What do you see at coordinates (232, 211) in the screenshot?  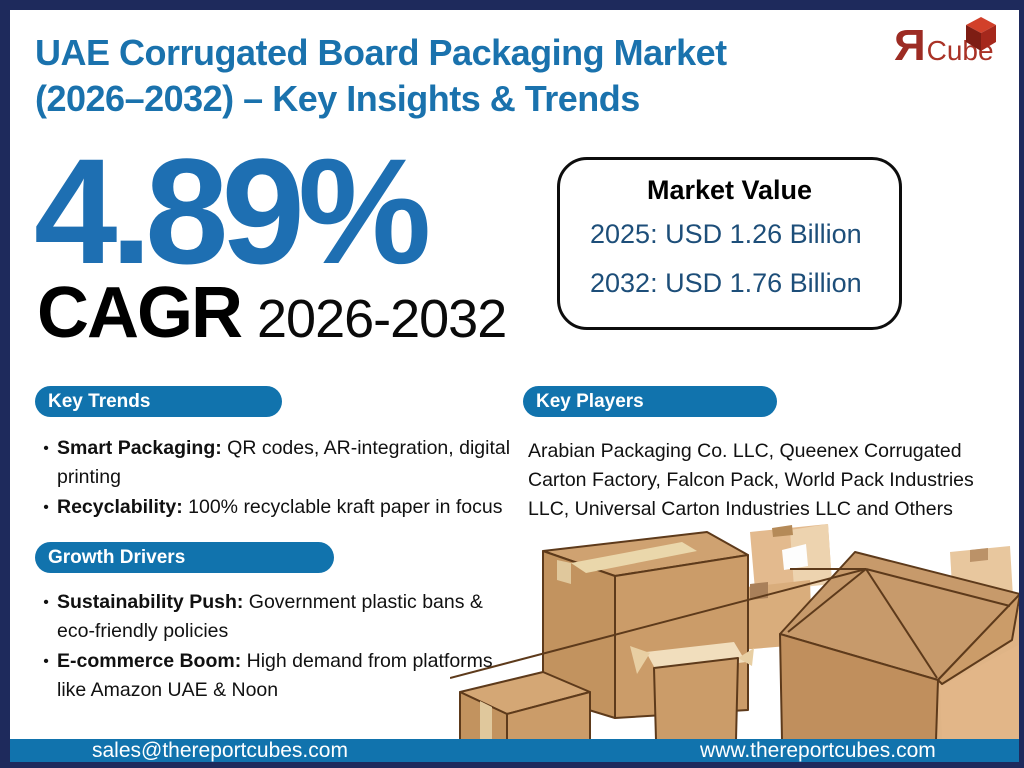 I see `cagr-value: 4.89%` at bounding box center [232, 211].